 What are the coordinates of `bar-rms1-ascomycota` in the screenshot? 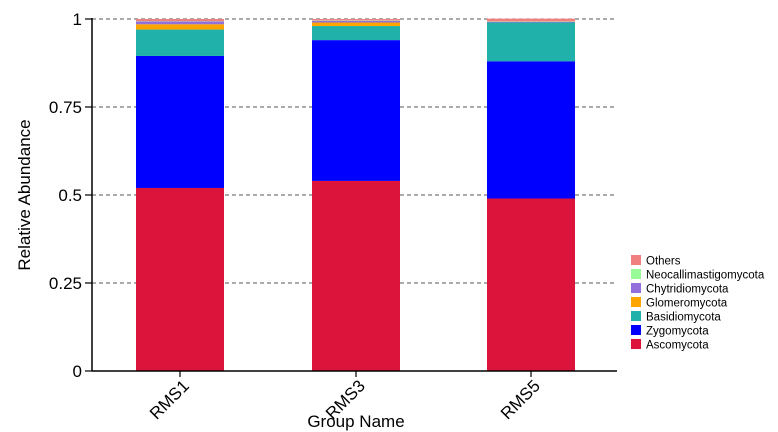 It's located at (180, 279).